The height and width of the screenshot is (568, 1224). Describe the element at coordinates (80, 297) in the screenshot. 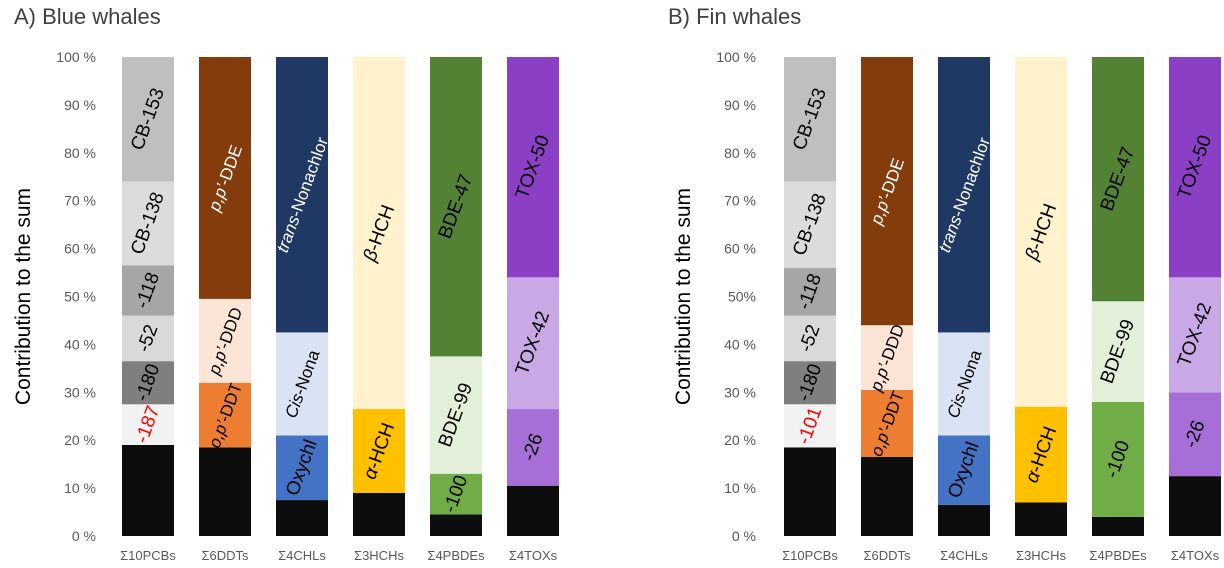

I see `y-tick-label: 50 %` at that location.